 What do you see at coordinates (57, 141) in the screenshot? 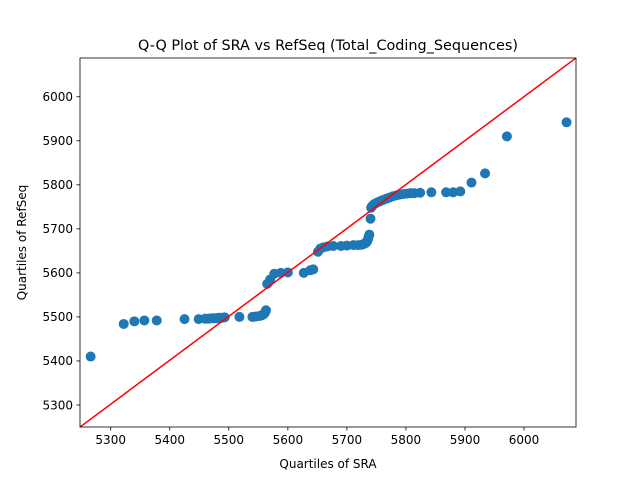
I see `y-tick-label: 5900` at bounding box center [57, 141].